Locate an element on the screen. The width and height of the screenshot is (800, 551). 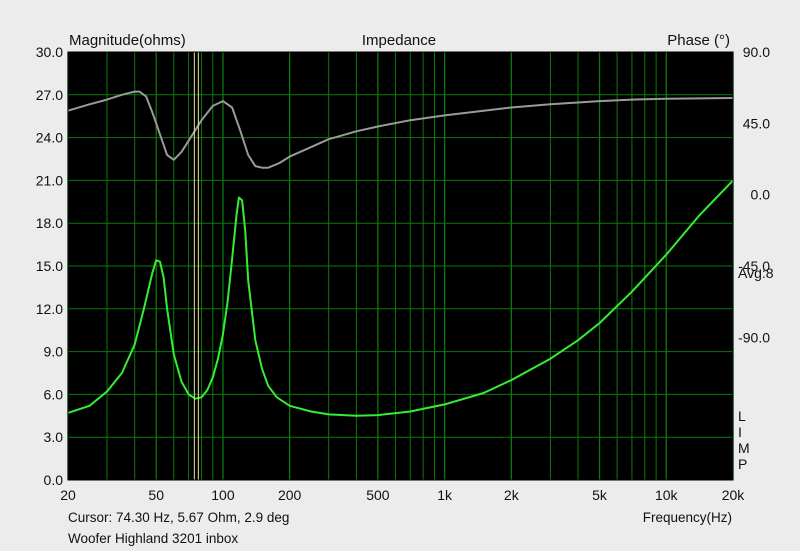
phase-curve is located at coordinates (400, 129).